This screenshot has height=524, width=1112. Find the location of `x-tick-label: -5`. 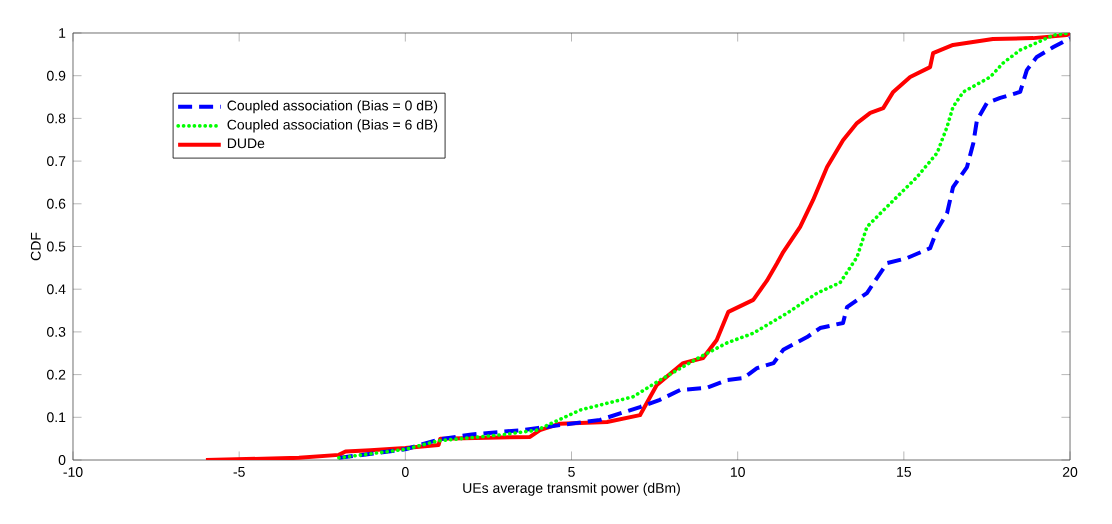

x-tick-label: -5 is located at coordinates (239, 472).